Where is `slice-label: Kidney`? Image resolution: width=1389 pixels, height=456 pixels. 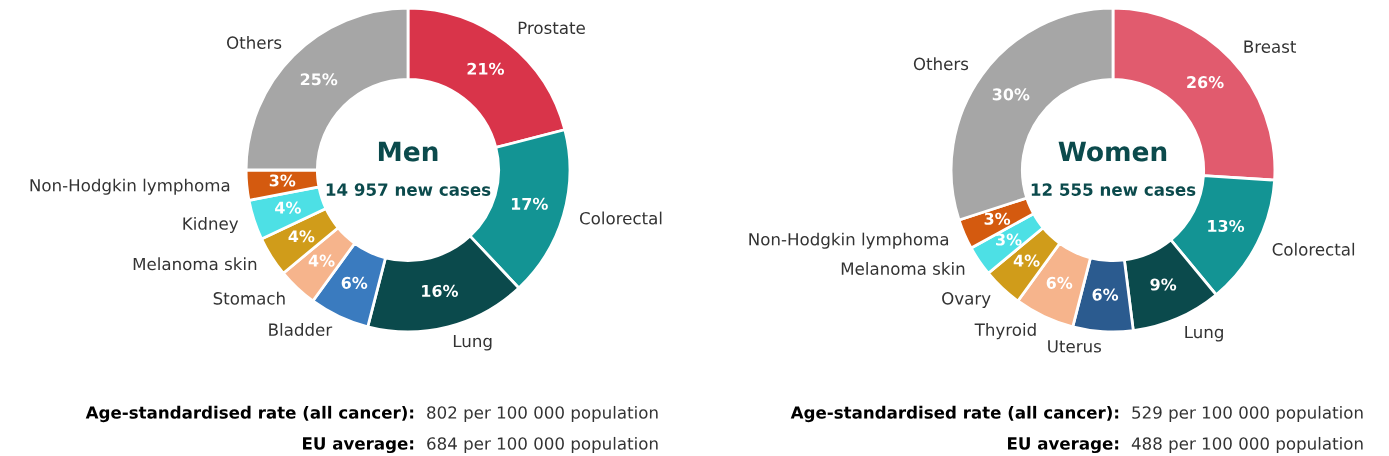 slice-label: Kidney is located at coordinates (211, 225).